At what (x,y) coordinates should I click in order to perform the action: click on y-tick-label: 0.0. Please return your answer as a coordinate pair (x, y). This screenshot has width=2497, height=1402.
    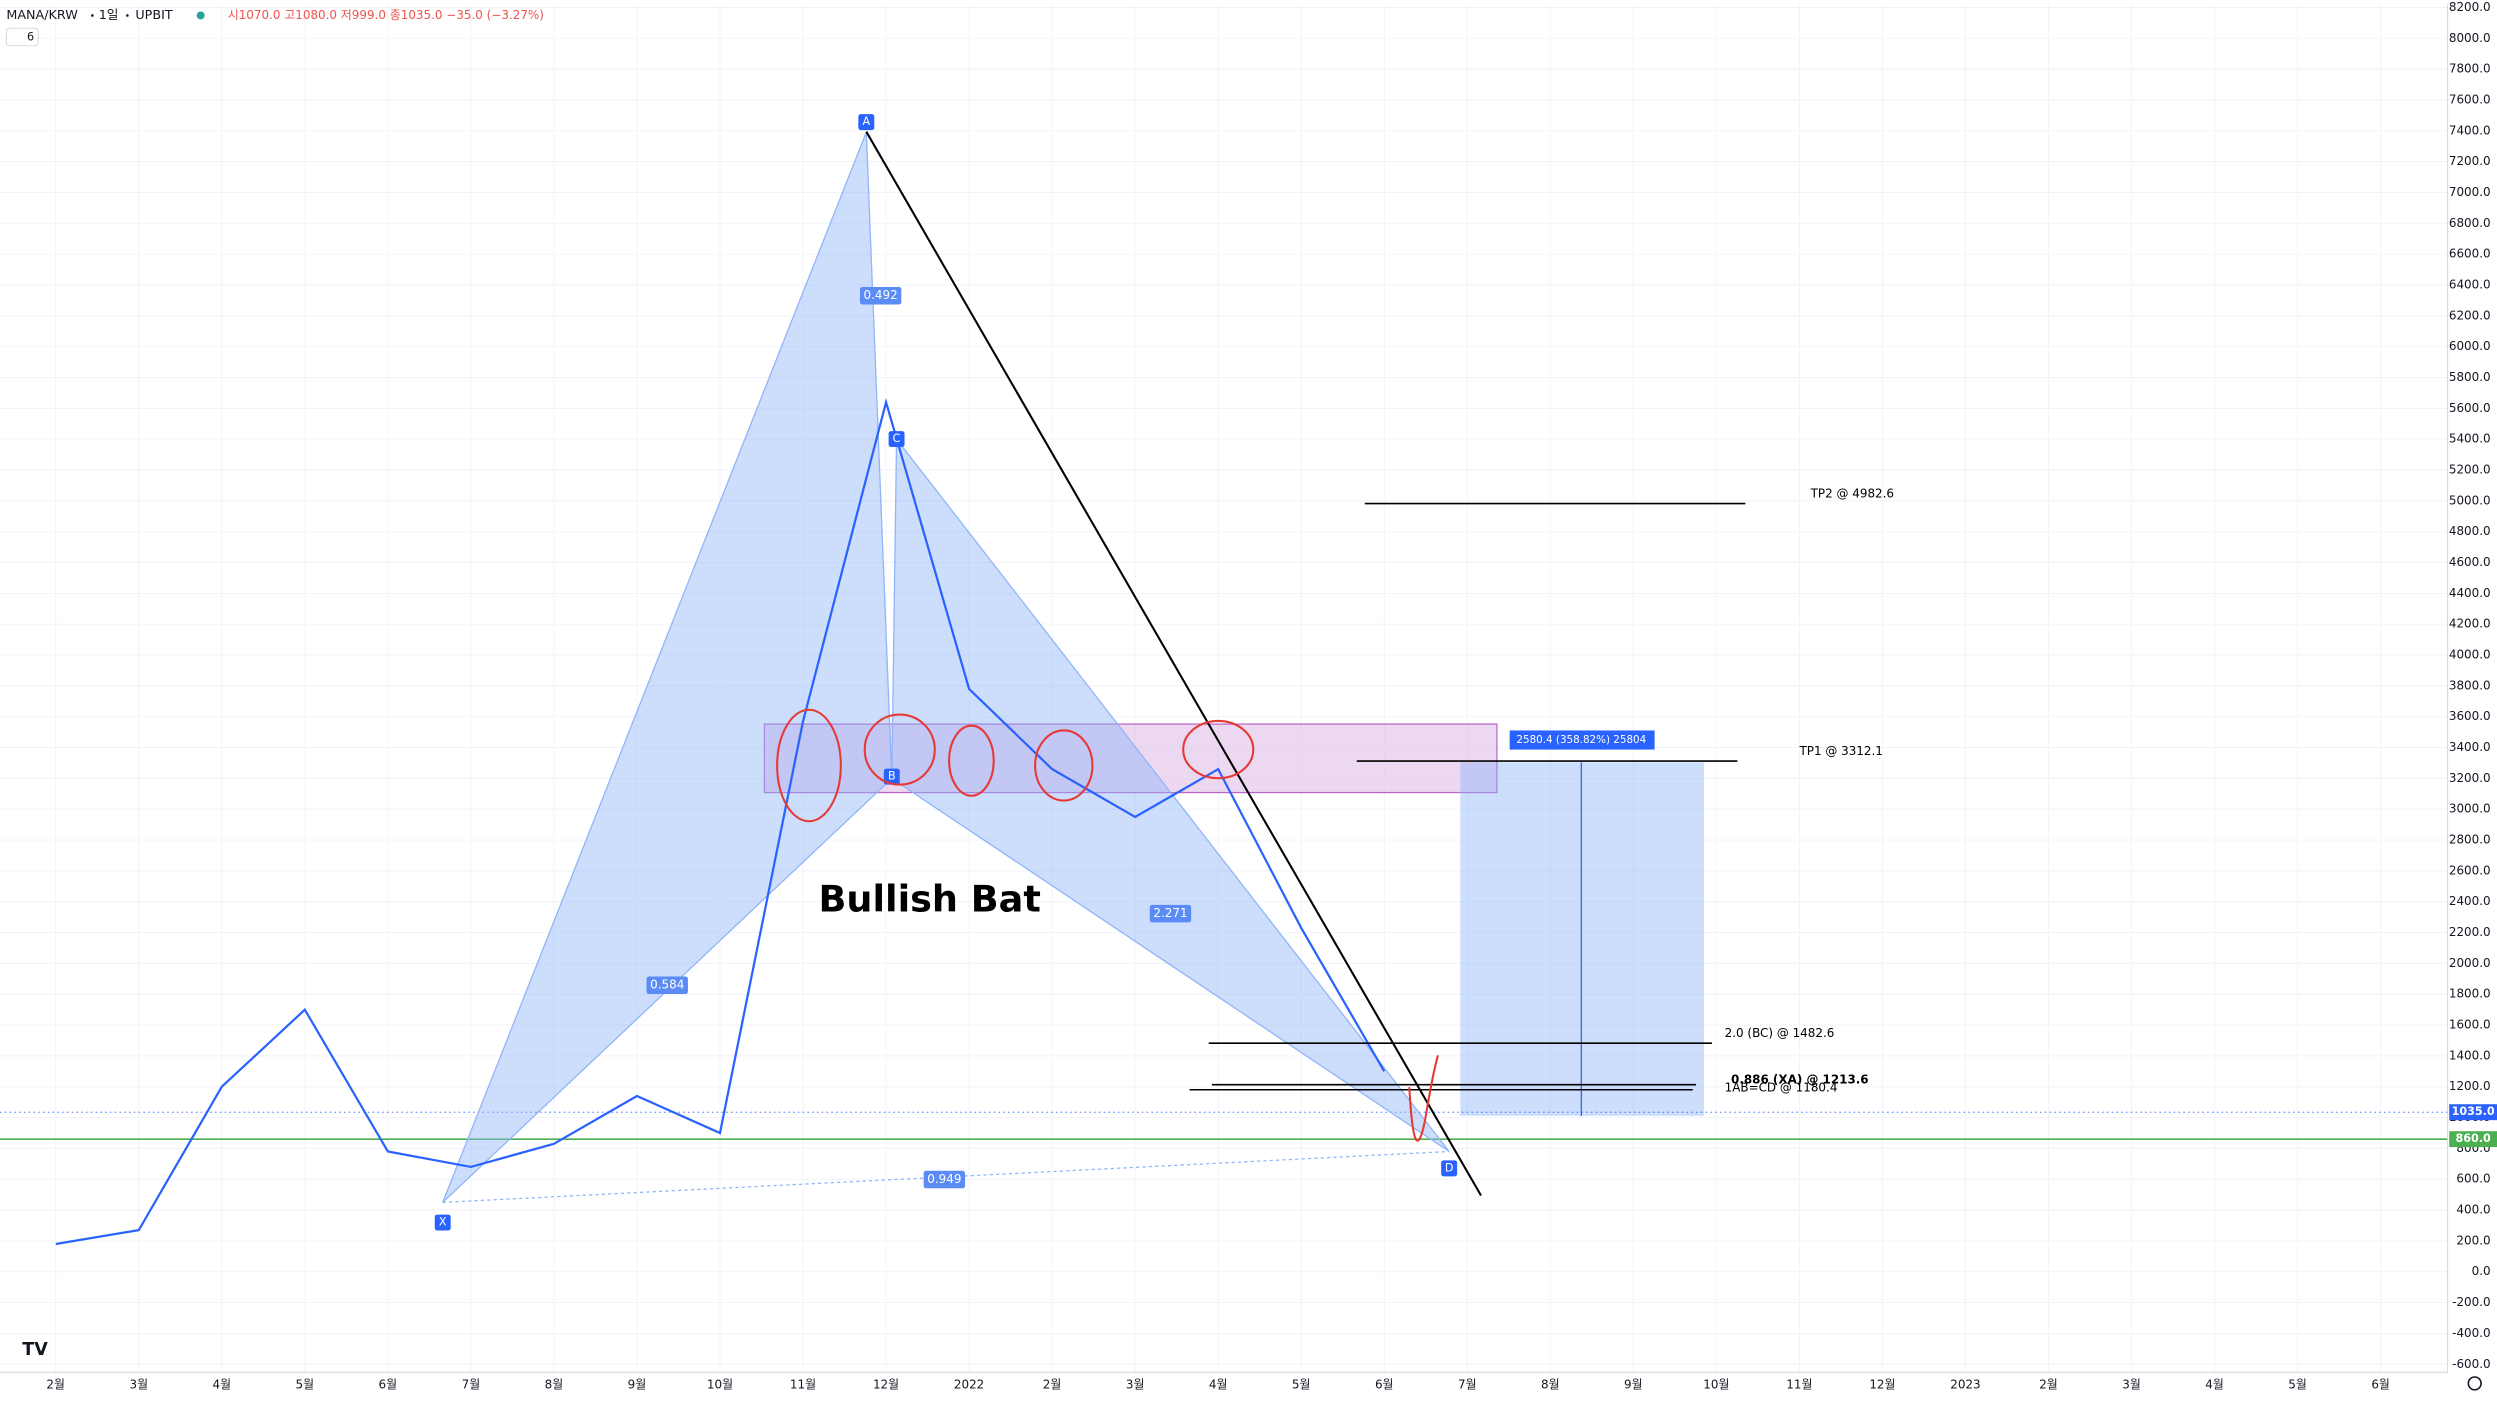
    Looking at the image, I should click on (2481, 1271).